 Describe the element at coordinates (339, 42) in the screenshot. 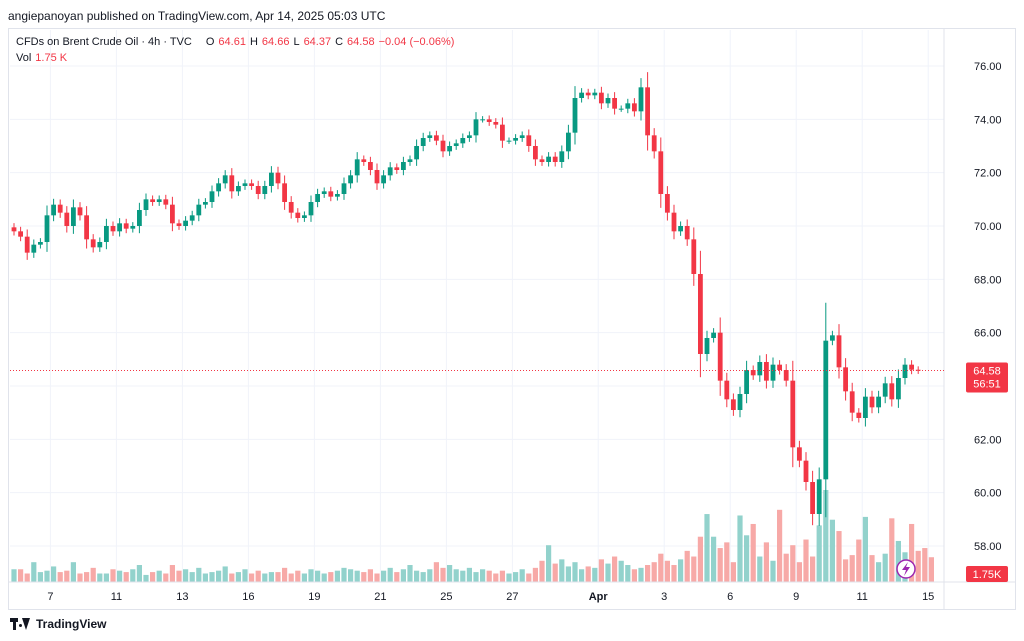

I see `legend-close-label: C` at that location.